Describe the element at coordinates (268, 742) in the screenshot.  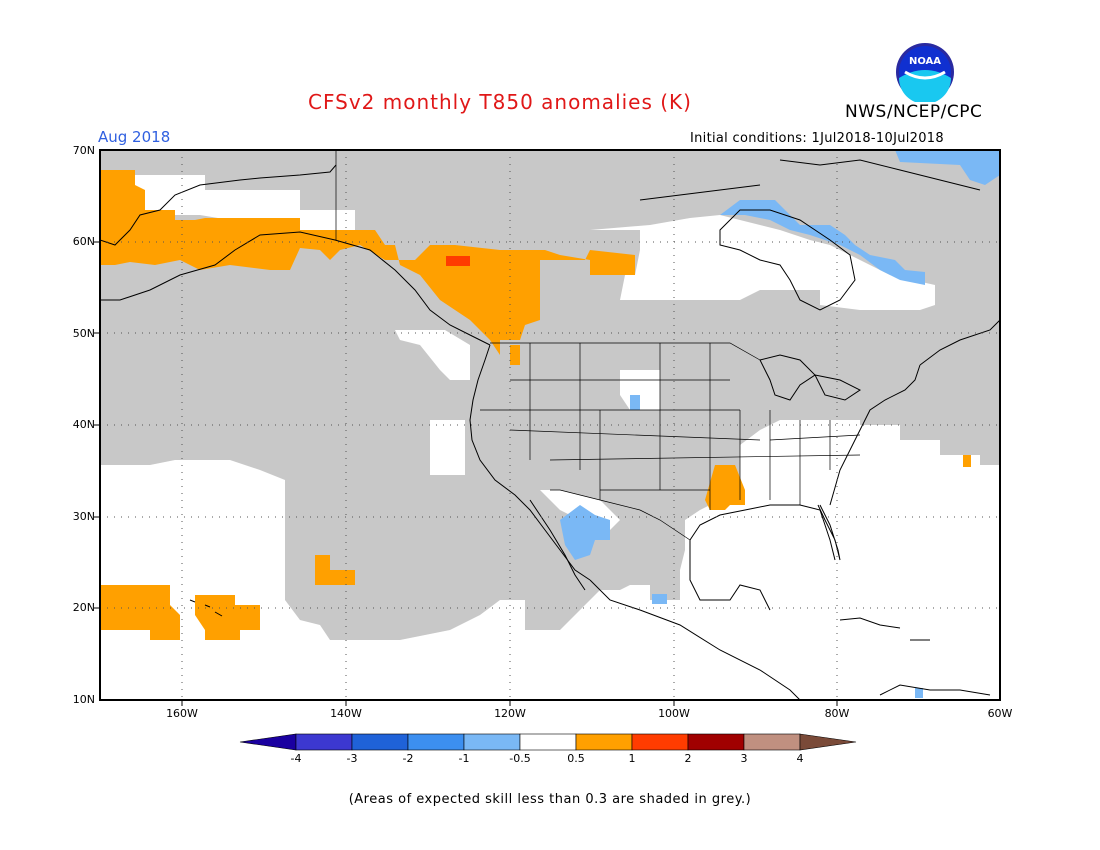
I see `colorbar-arrow-low` at that location.